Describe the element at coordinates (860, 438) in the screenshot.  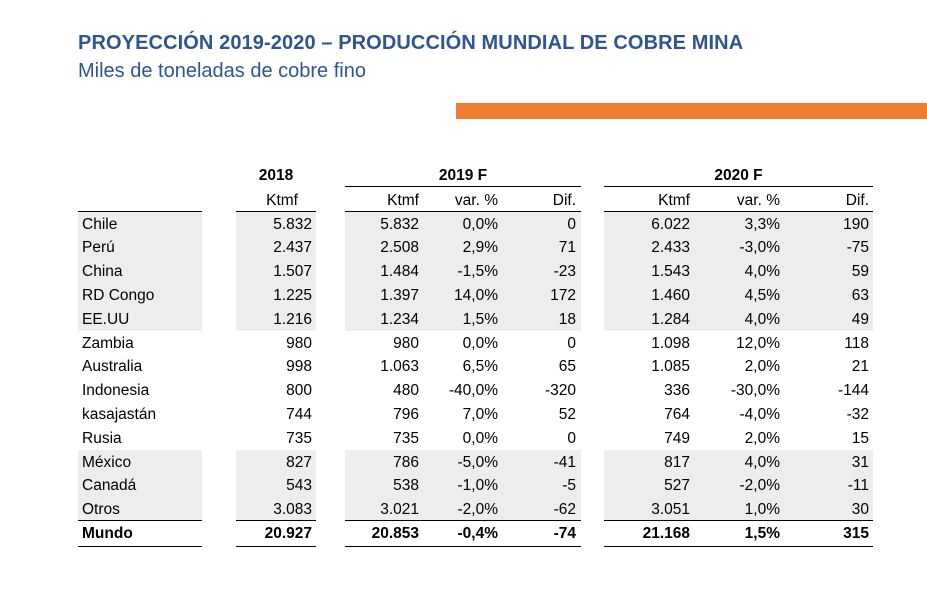
I see `row-d2020: 15` at that location.